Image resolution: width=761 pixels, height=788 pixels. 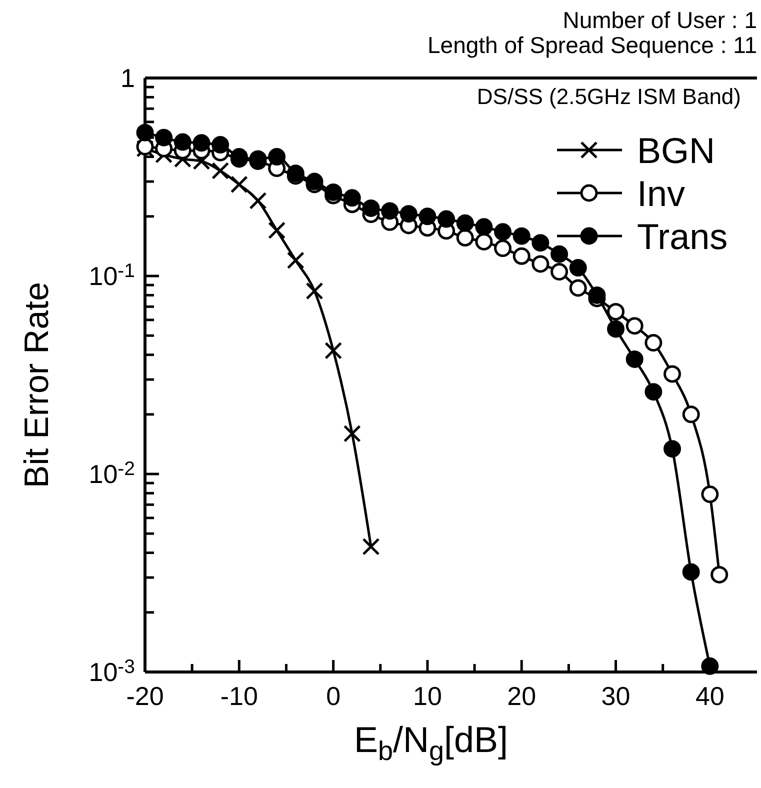 What do you see at coordinates (682, 236) in the screenshot?
I see `legend-label: Trans` at bounding box center [682, 236].